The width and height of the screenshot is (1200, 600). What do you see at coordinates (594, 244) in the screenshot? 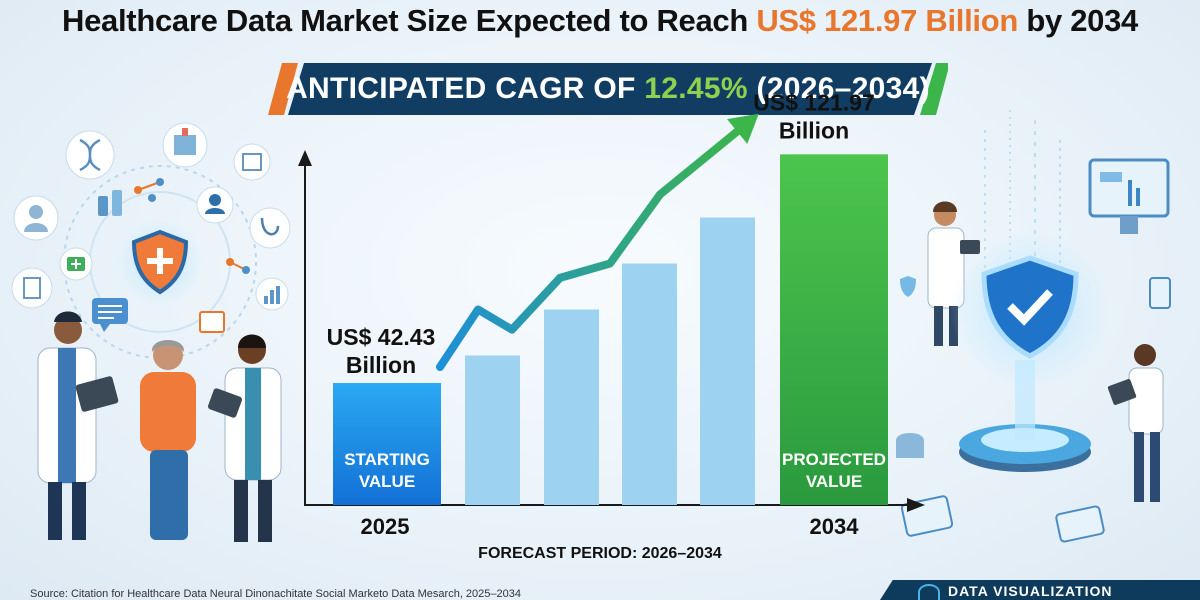
I see `trend-line` at bounding box center [594, 244].